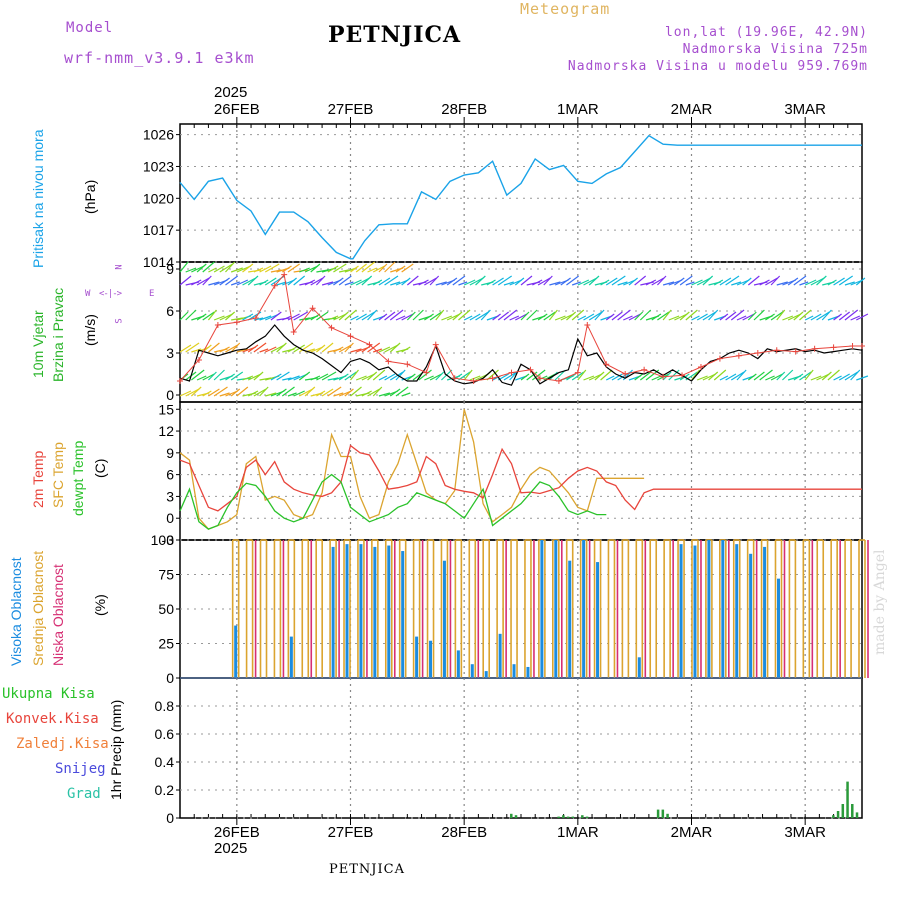 Image resolution: width=900 pixels, height=900 pixels. Describe the element at coordinates (170, 818) in the screenshot. I see `y-tick-label-5: 0` at that location.